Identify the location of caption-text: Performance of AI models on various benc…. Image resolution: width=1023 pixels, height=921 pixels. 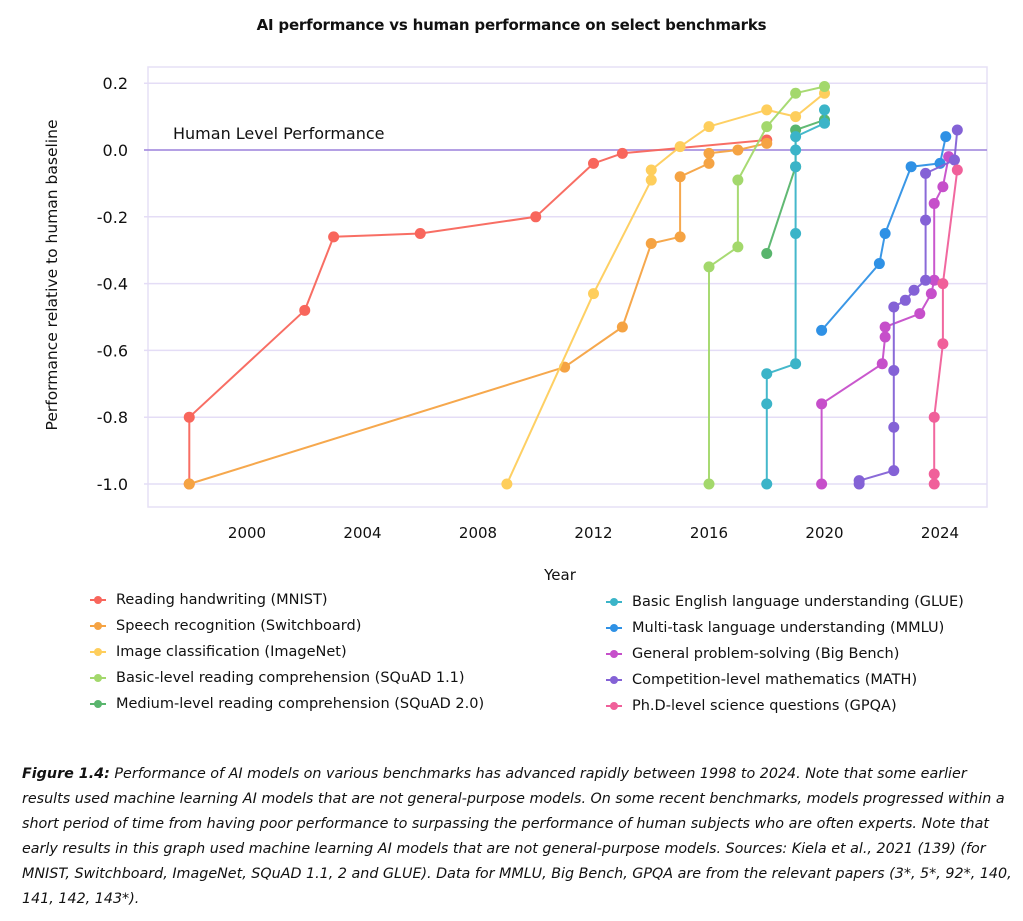
(517, 836).